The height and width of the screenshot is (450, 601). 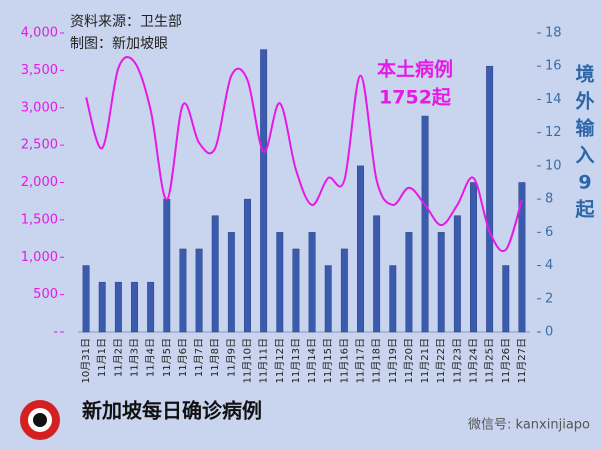 I want to click on x-tick-label: 11月27日, so click(x=522, y=360).